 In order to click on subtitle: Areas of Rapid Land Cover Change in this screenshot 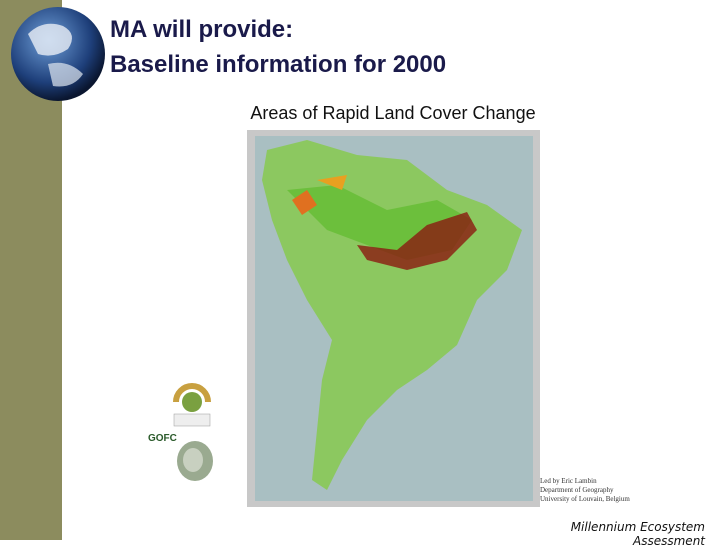, I will do `click(393, 113)`.